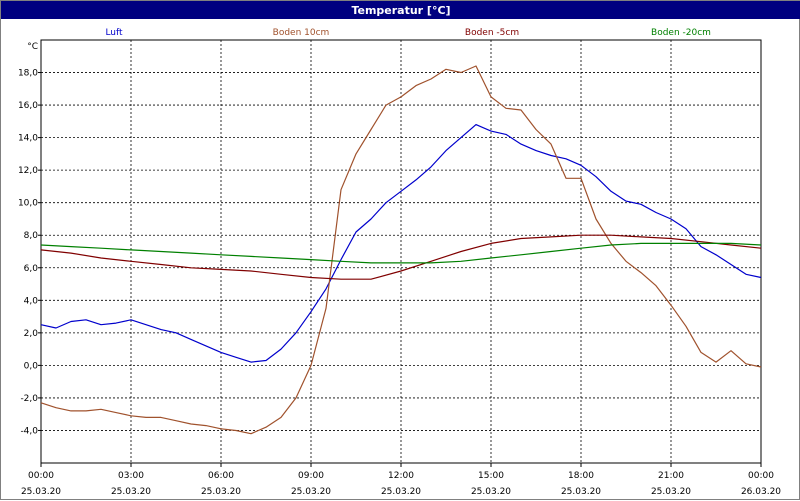 The image size is (800, 501). What do you see at coordinates (311, 476) in the screenshot?
I see `x-tick-time-label: 09:00` at bounding box center [311, 476].